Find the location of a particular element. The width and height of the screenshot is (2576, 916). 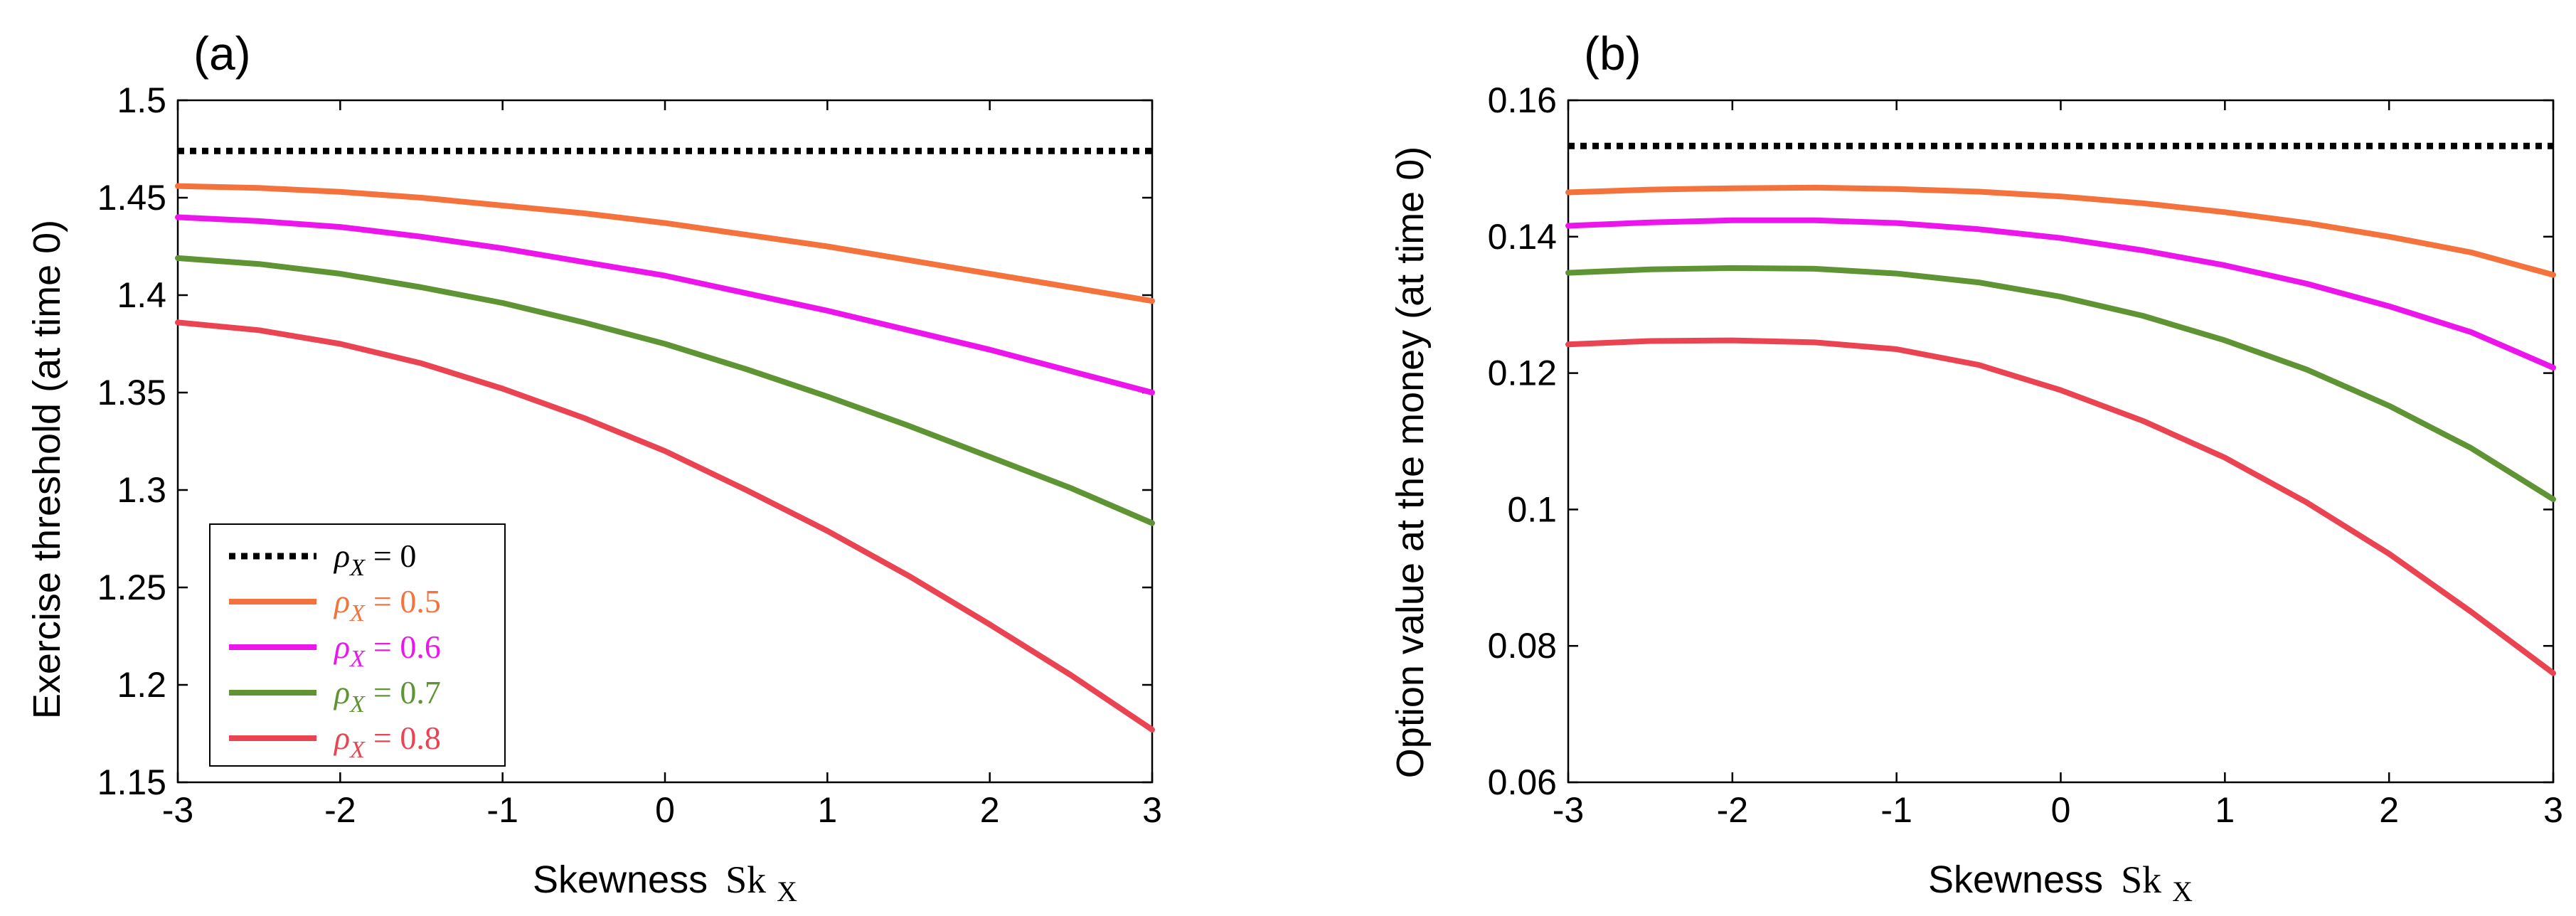

y-tick-label: 0.1 is located at coordinates (1532, 509).